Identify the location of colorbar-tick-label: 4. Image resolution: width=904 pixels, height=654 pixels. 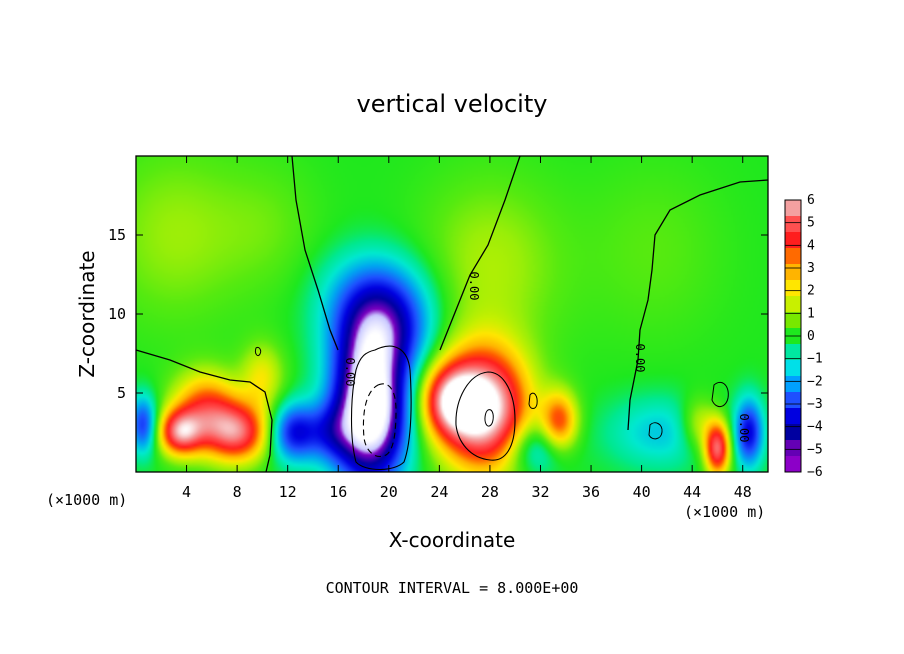
(811, 245).